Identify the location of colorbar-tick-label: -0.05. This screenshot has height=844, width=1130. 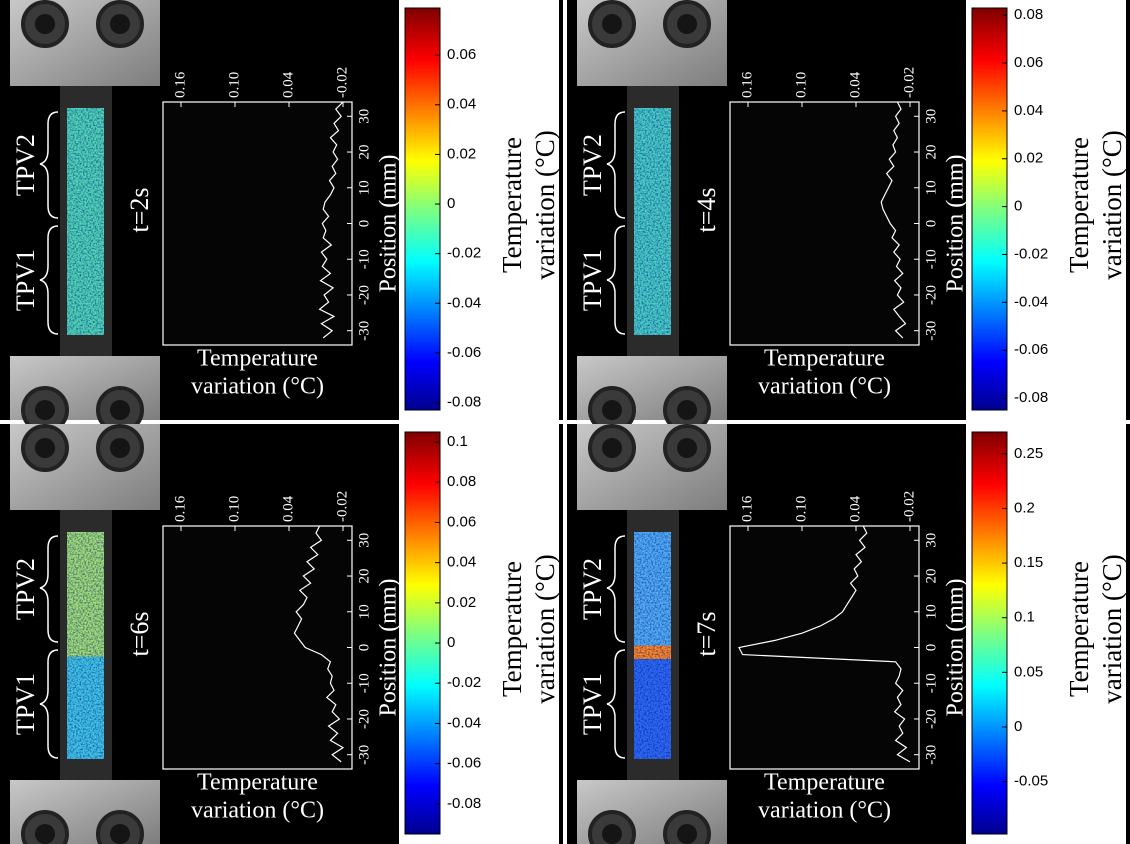
(1031, 781).